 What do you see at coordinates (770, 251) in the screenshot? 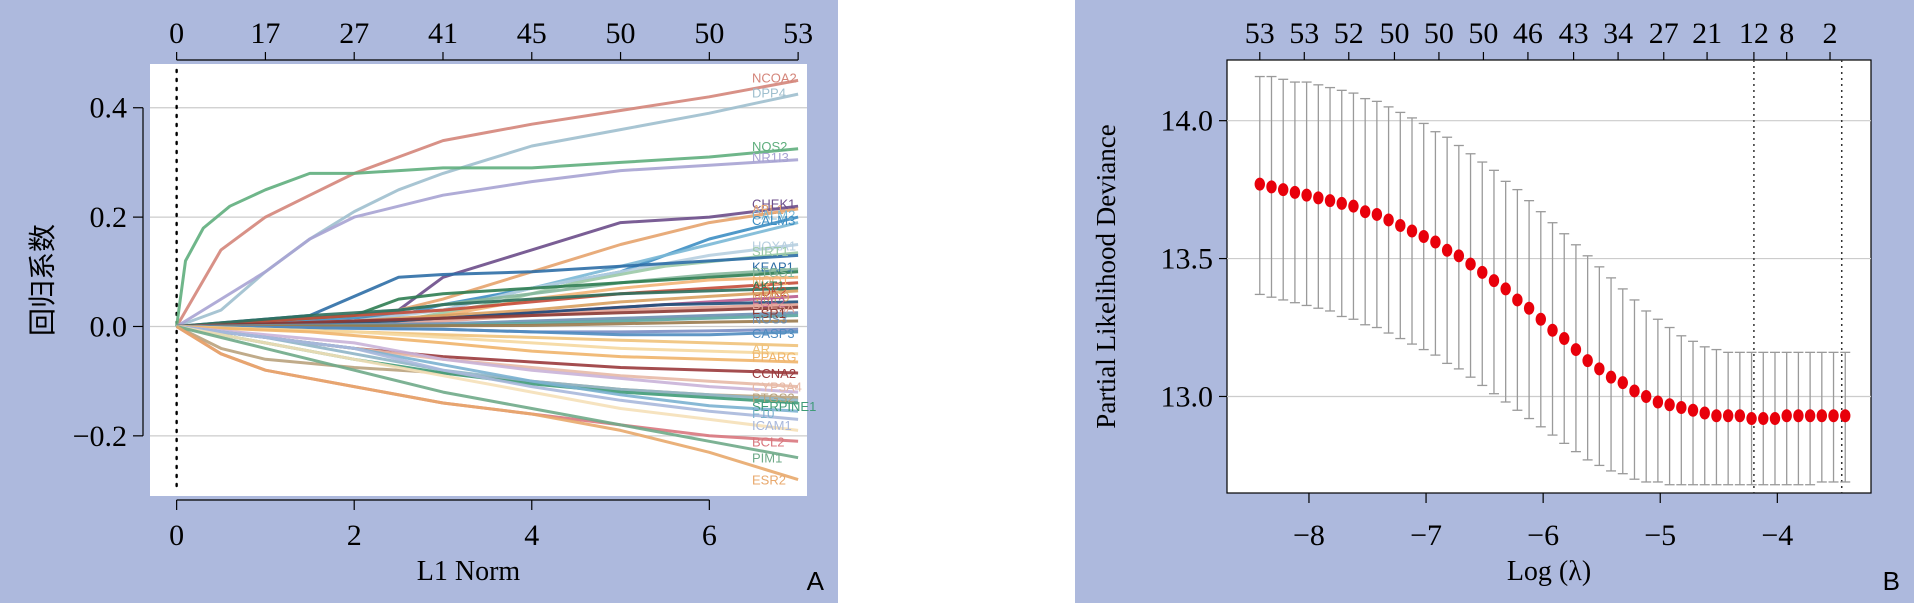
I see `series-label-sirt1: SIRT1` at bounding box center [770, 251].